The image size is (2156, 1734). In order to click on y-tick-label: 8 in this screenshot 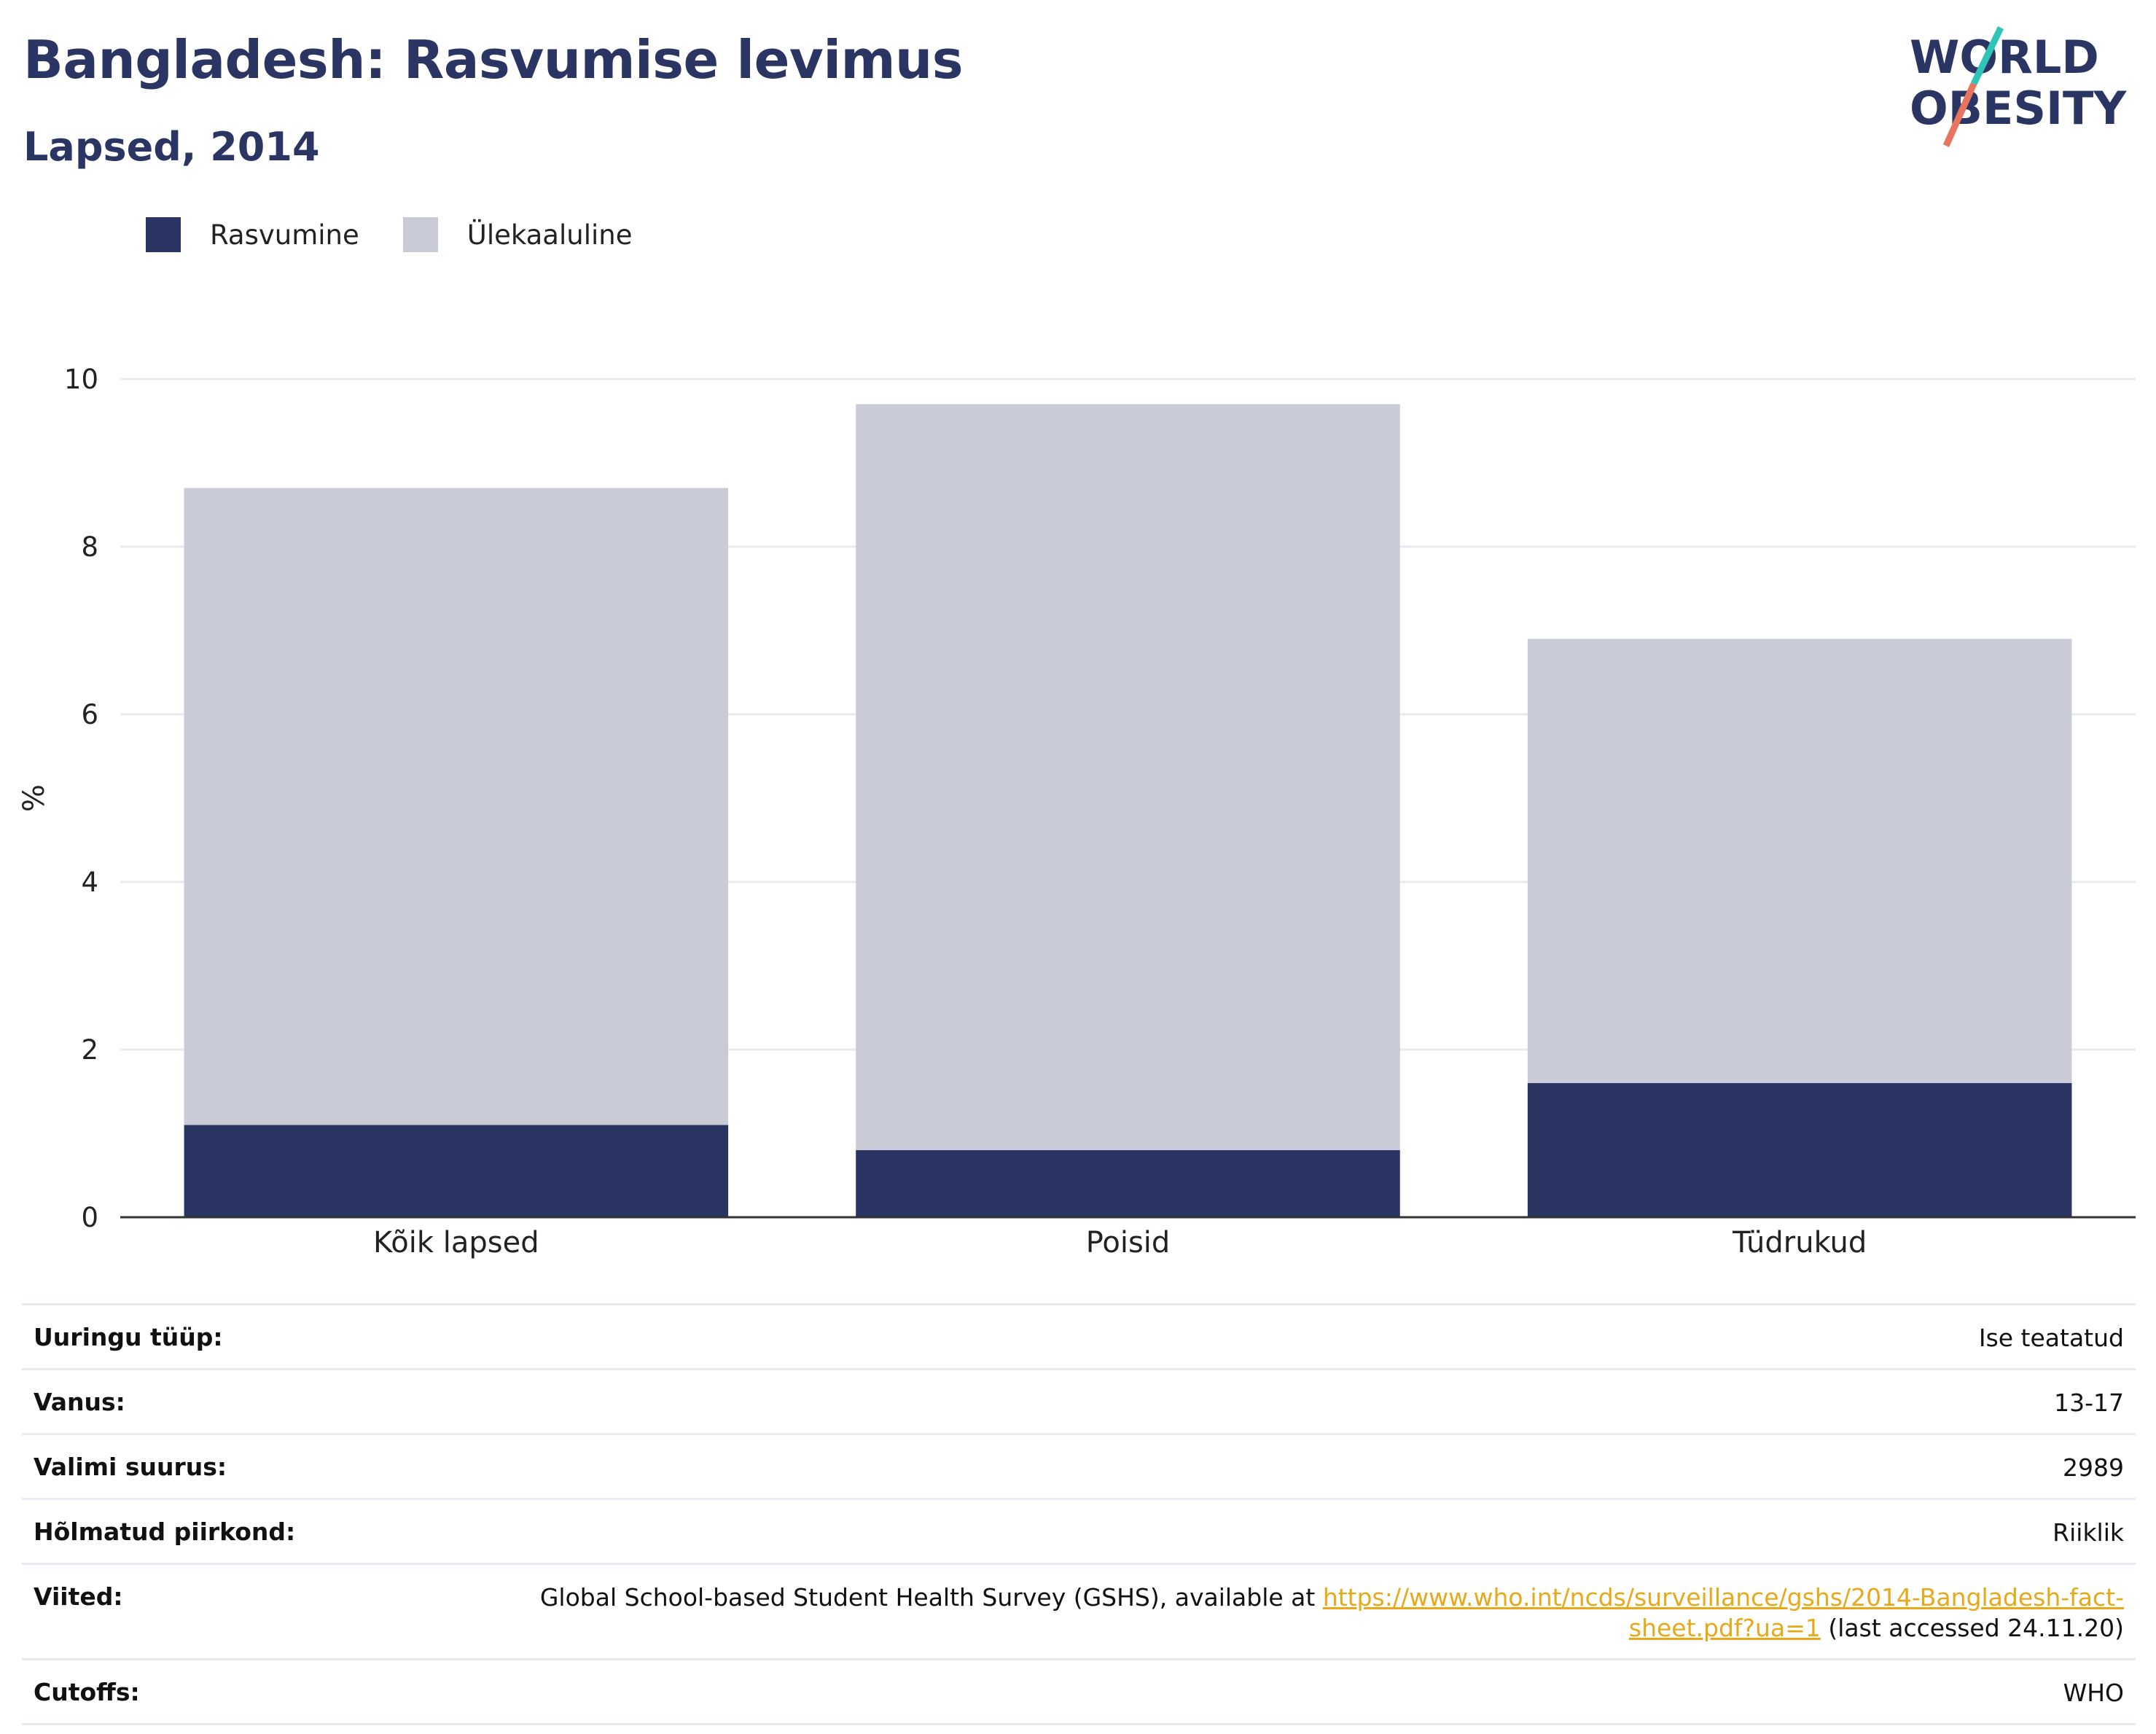, I will do `click(90, 547)`.